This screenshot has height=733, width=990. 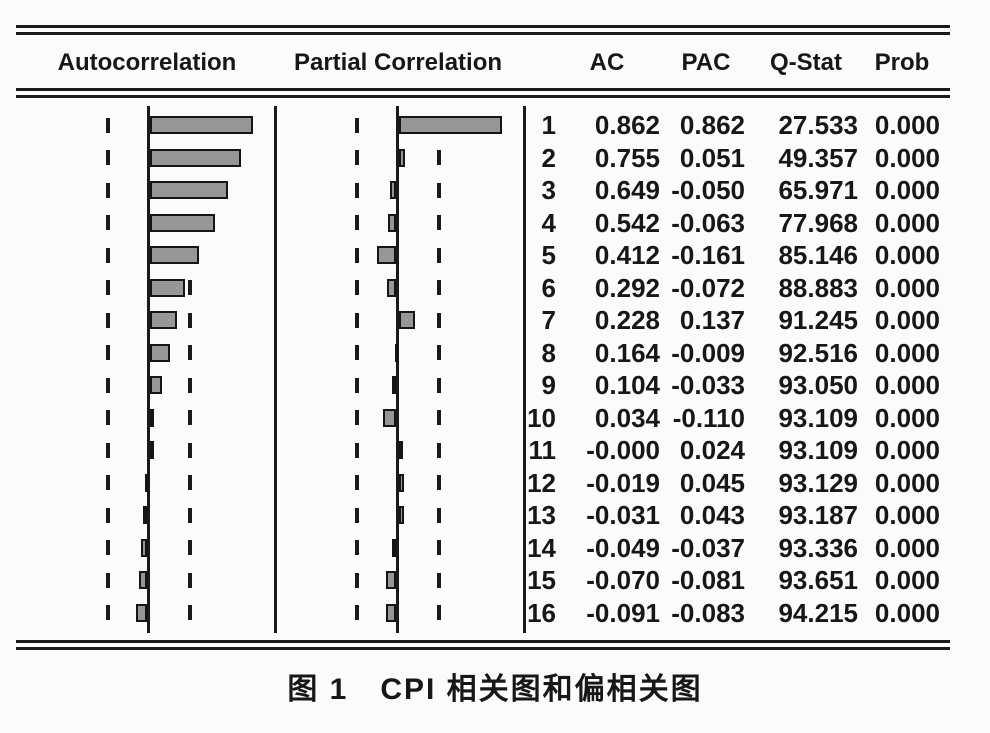 I want to click on pac-value: -0.072, so click(x=708, y=287).